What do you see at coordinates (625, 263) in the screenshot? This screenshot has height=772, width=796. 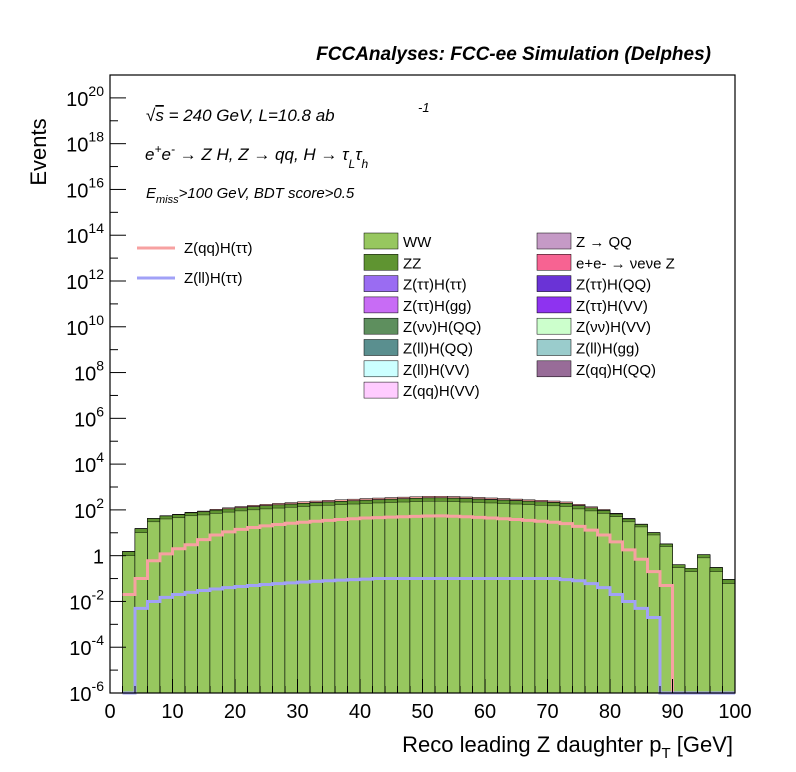 I see `legend-label: e+e- → νeνe Z` at bounding box center [625, 263].